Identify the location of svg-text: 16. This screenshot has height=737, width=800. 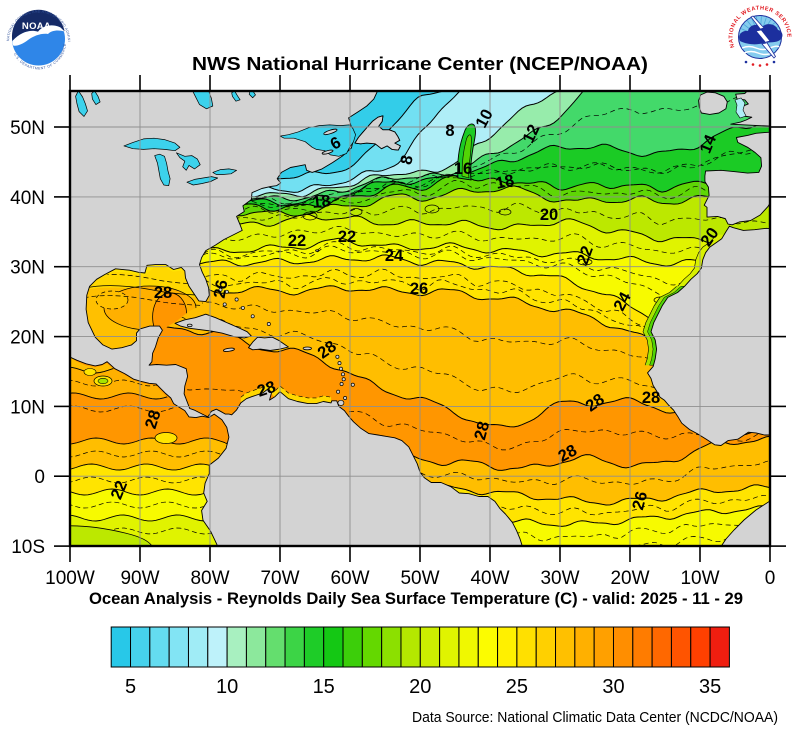
(463, 169).